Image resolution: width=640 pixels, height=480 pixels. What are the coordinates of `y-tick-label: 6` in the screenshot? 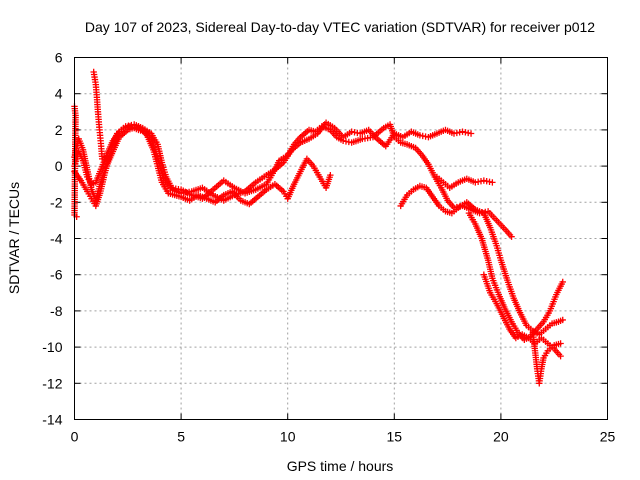 It's located at (59, 58).